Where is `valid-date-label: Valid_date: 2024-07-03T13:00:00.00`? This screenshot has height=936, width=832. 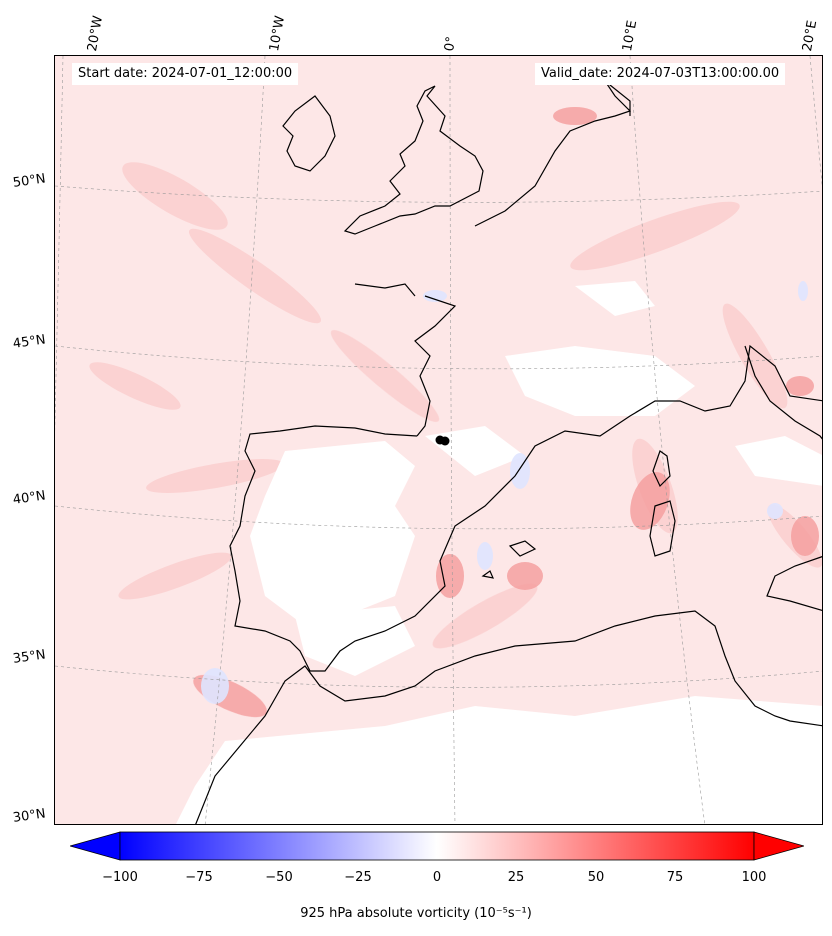 valid-date-label: Valid_date: 2024-07-03T13:00:00.00 is located at coordinates (660, 74).